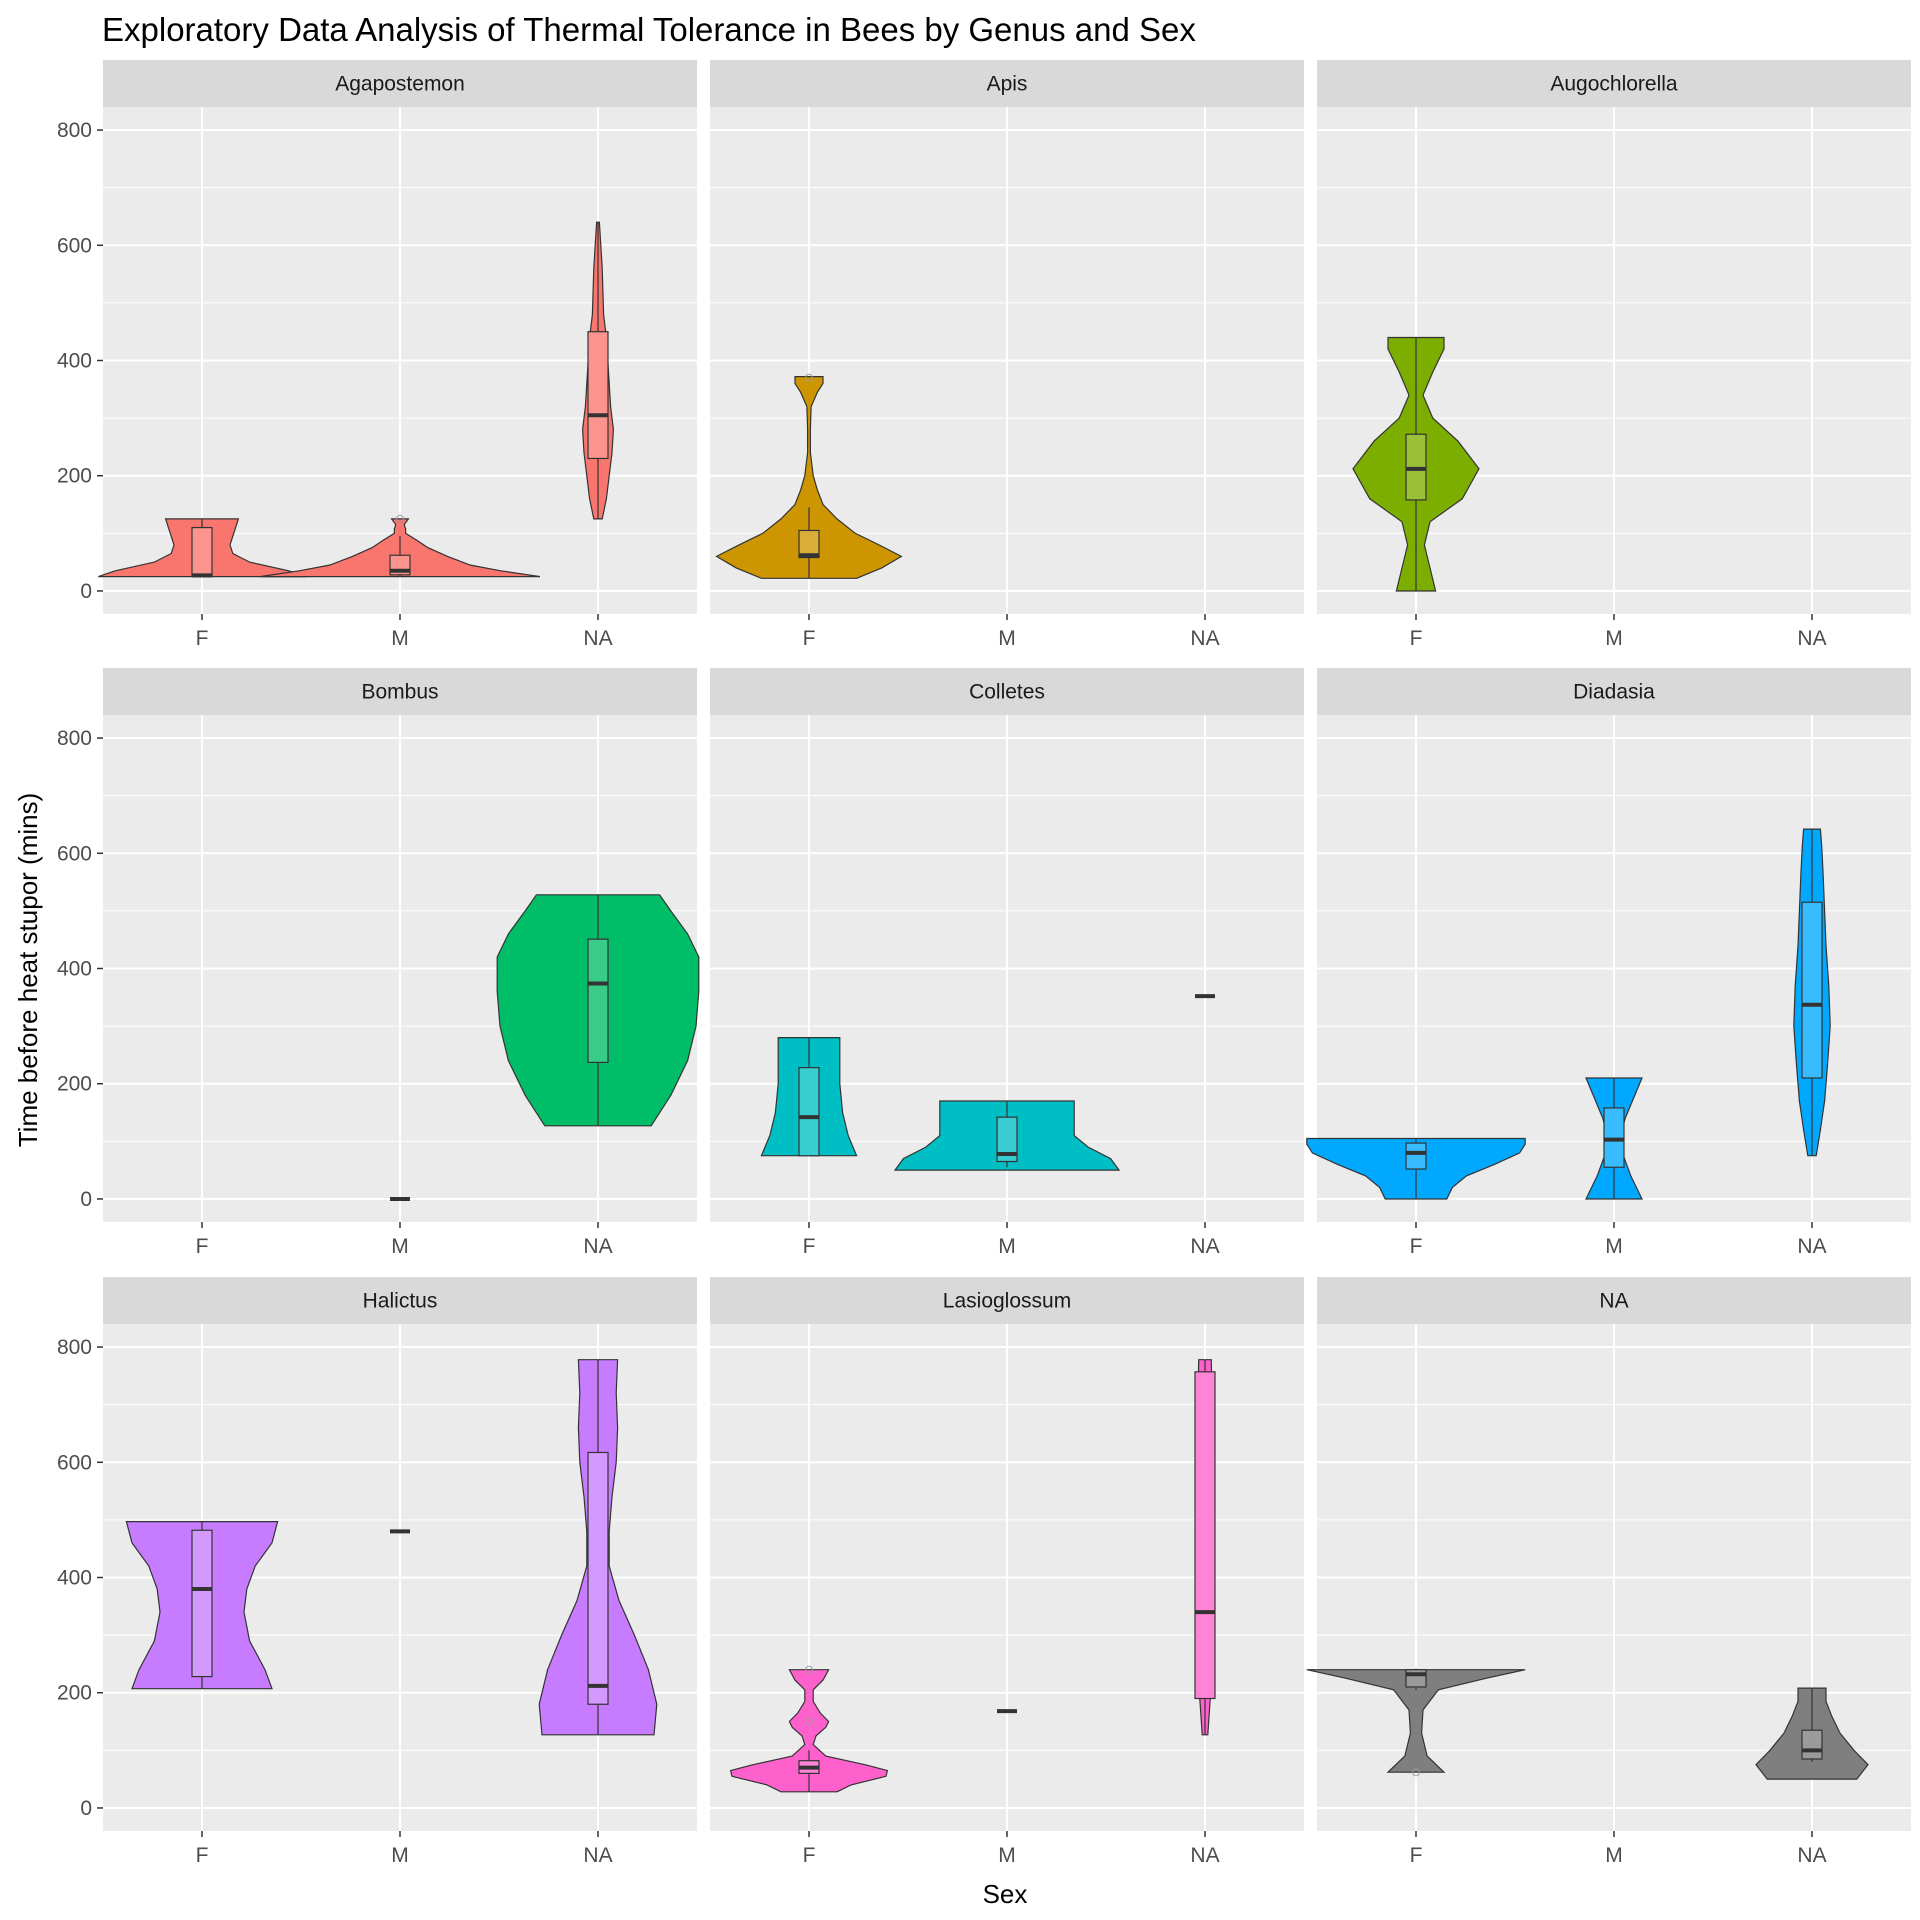  I want to click on facet-panel: Bombus F M NA 0 200 400 600 800, so click(378, 963).